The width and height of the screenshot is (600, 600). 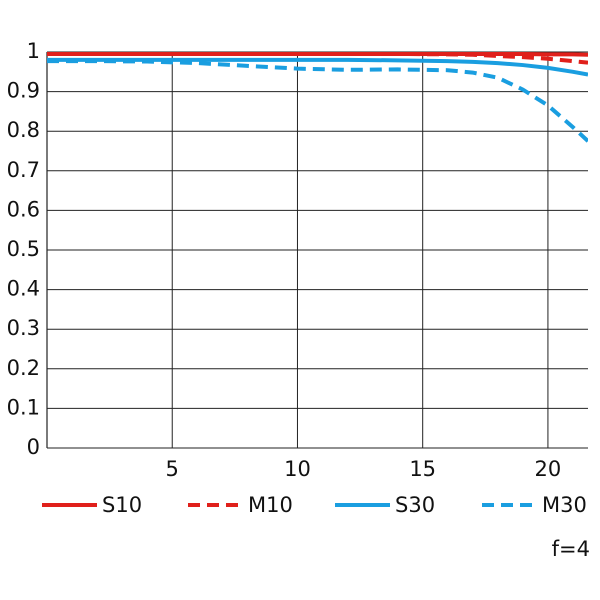 I want to click on annotation: f=4, so click(x=571, y=549).